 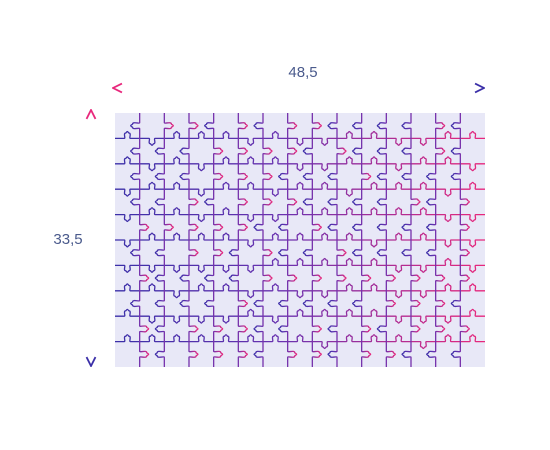 What do you see at coordinates (302, 72) in the screenshot?
I see `width-label: 48,5` at bounding box center [302, 72].